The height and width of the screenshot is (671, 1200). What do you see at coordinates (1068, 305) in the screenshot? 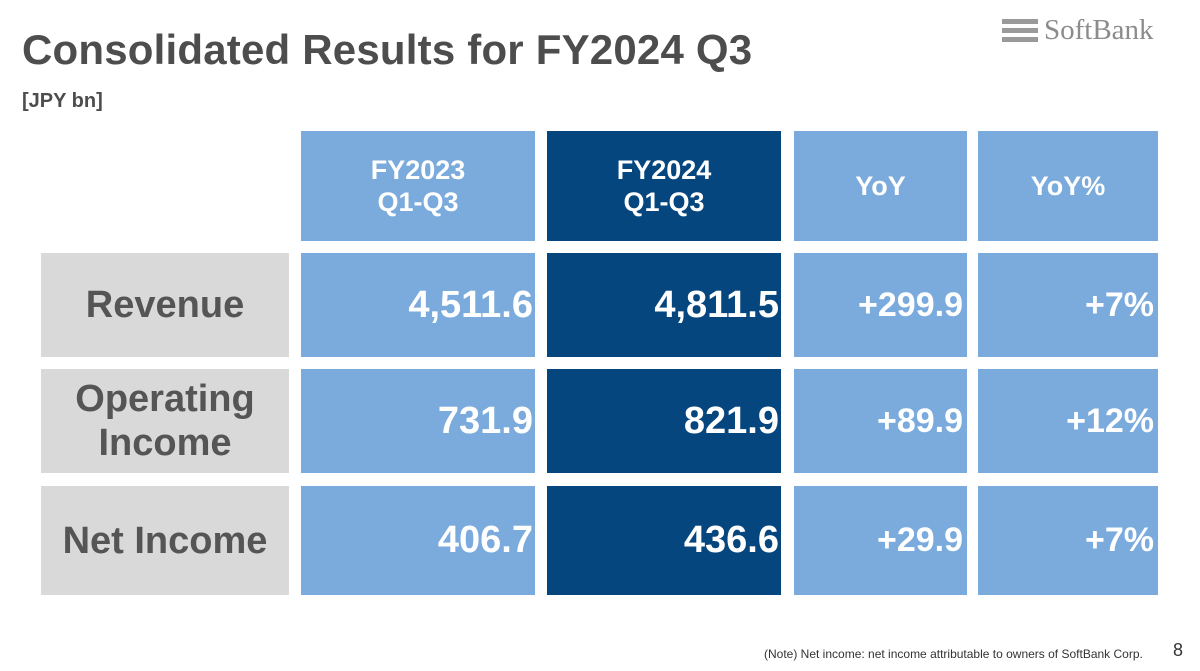
I see `revenue-yoy-pct: +7%` at bounding box center [1068, 305].